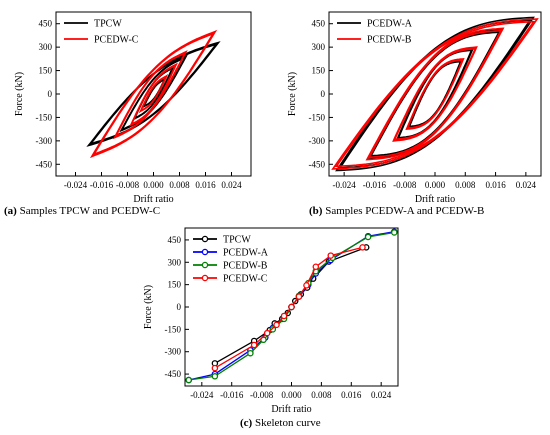 Image resolution: width=550 pixels, height=435 pixels. Describe the element at coordinates (286, 423) in the screenshot. I see `caption-text: Skeleton curve` at that location.